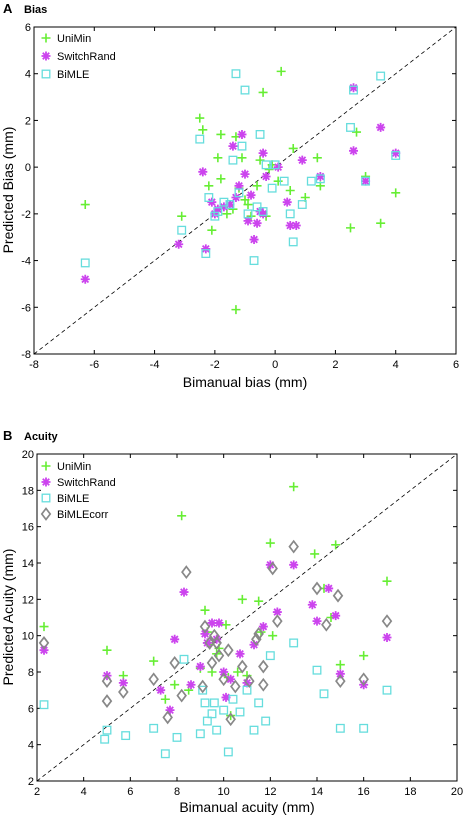 This screenshot has height=817, width=464. I want to click on legend-marker-bimlecorr, so click(46, 514).